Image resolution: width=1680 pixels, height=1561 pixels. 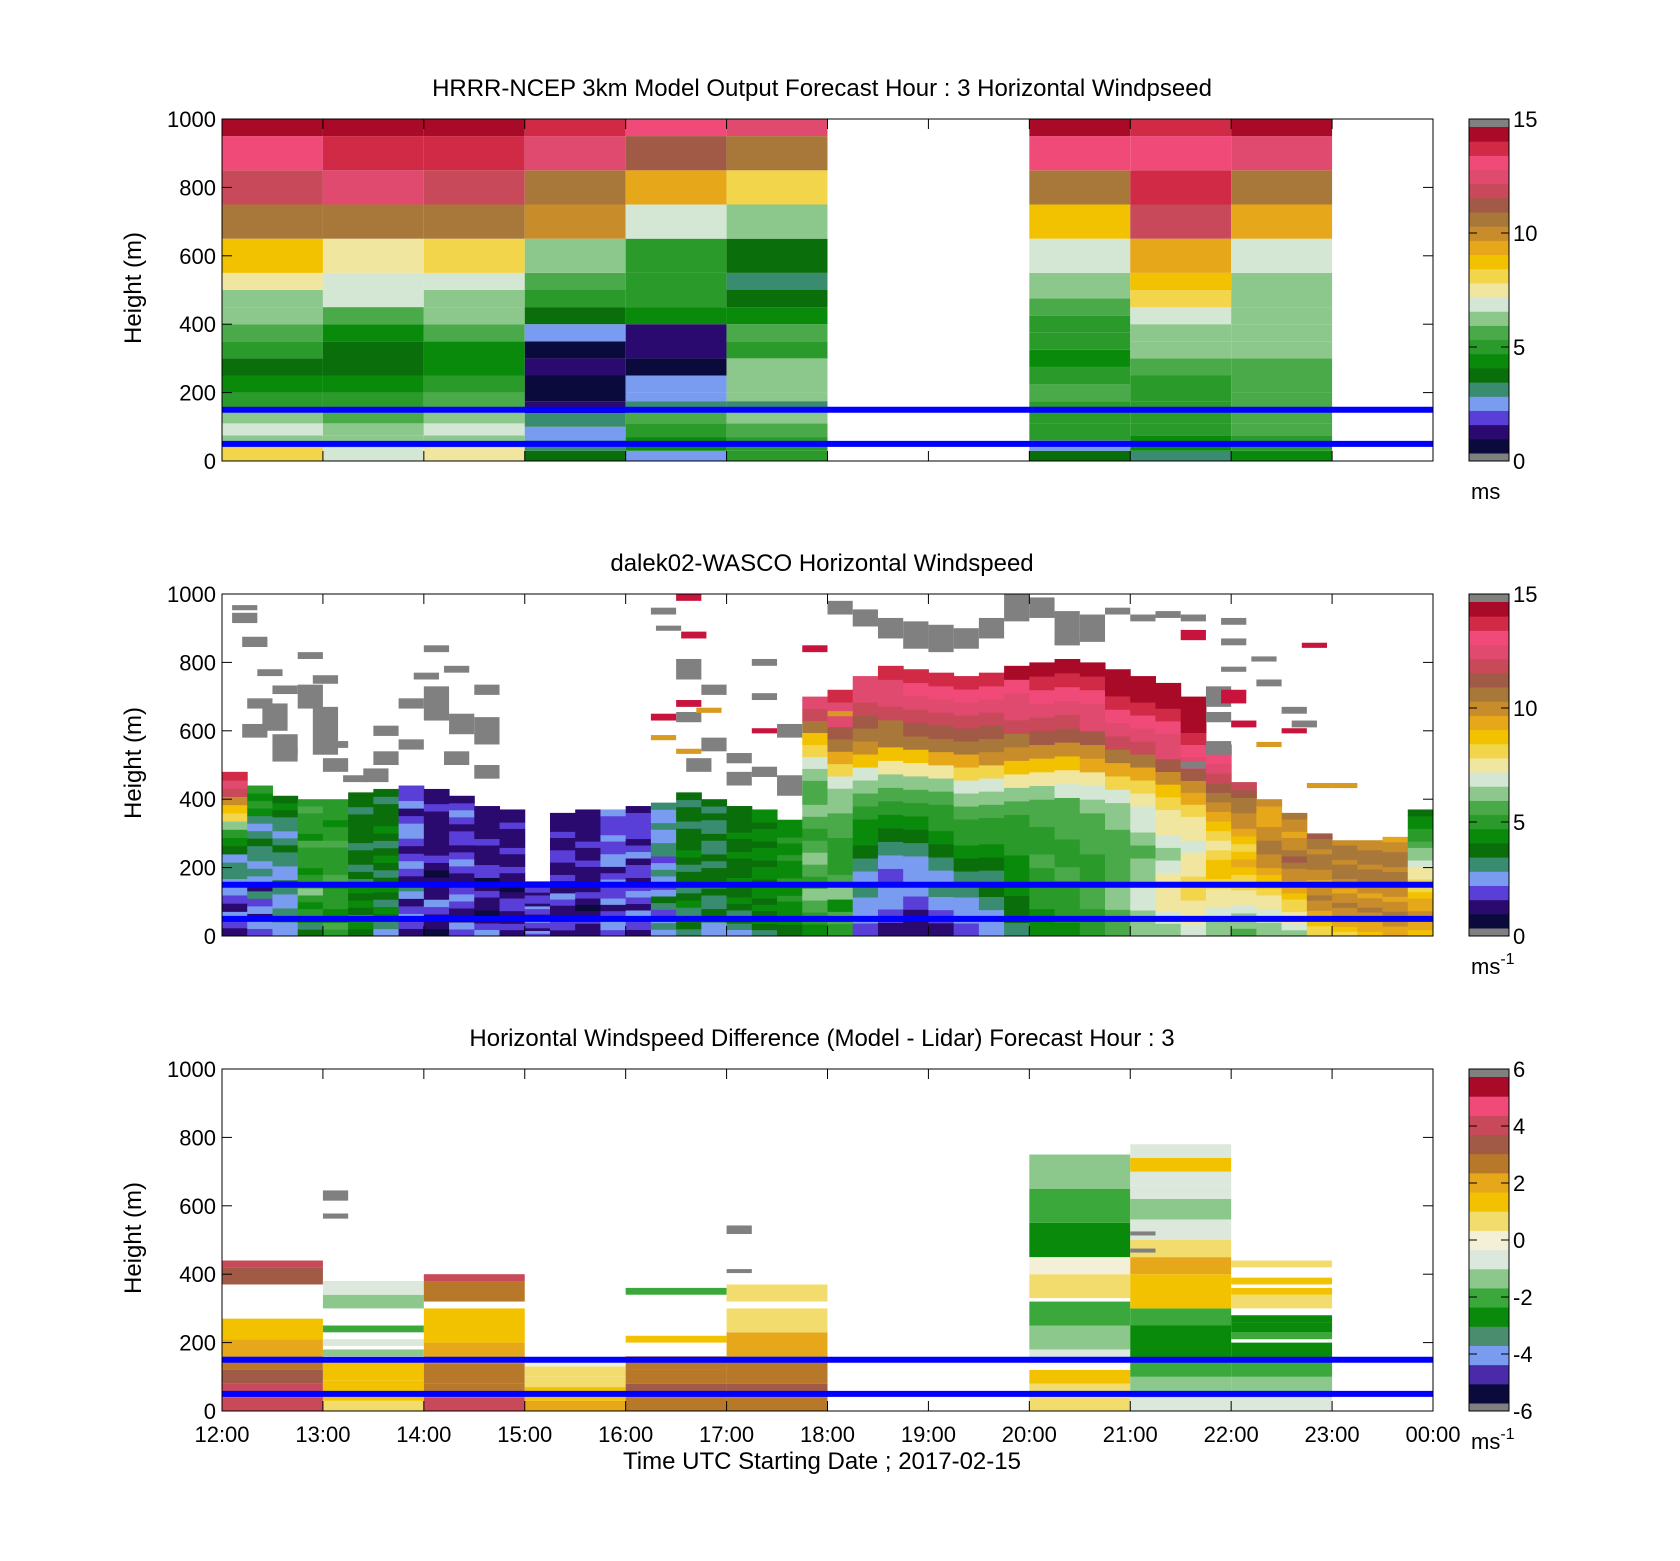 I want to click on y-tick-label: 800, so click(x=197, y=187).